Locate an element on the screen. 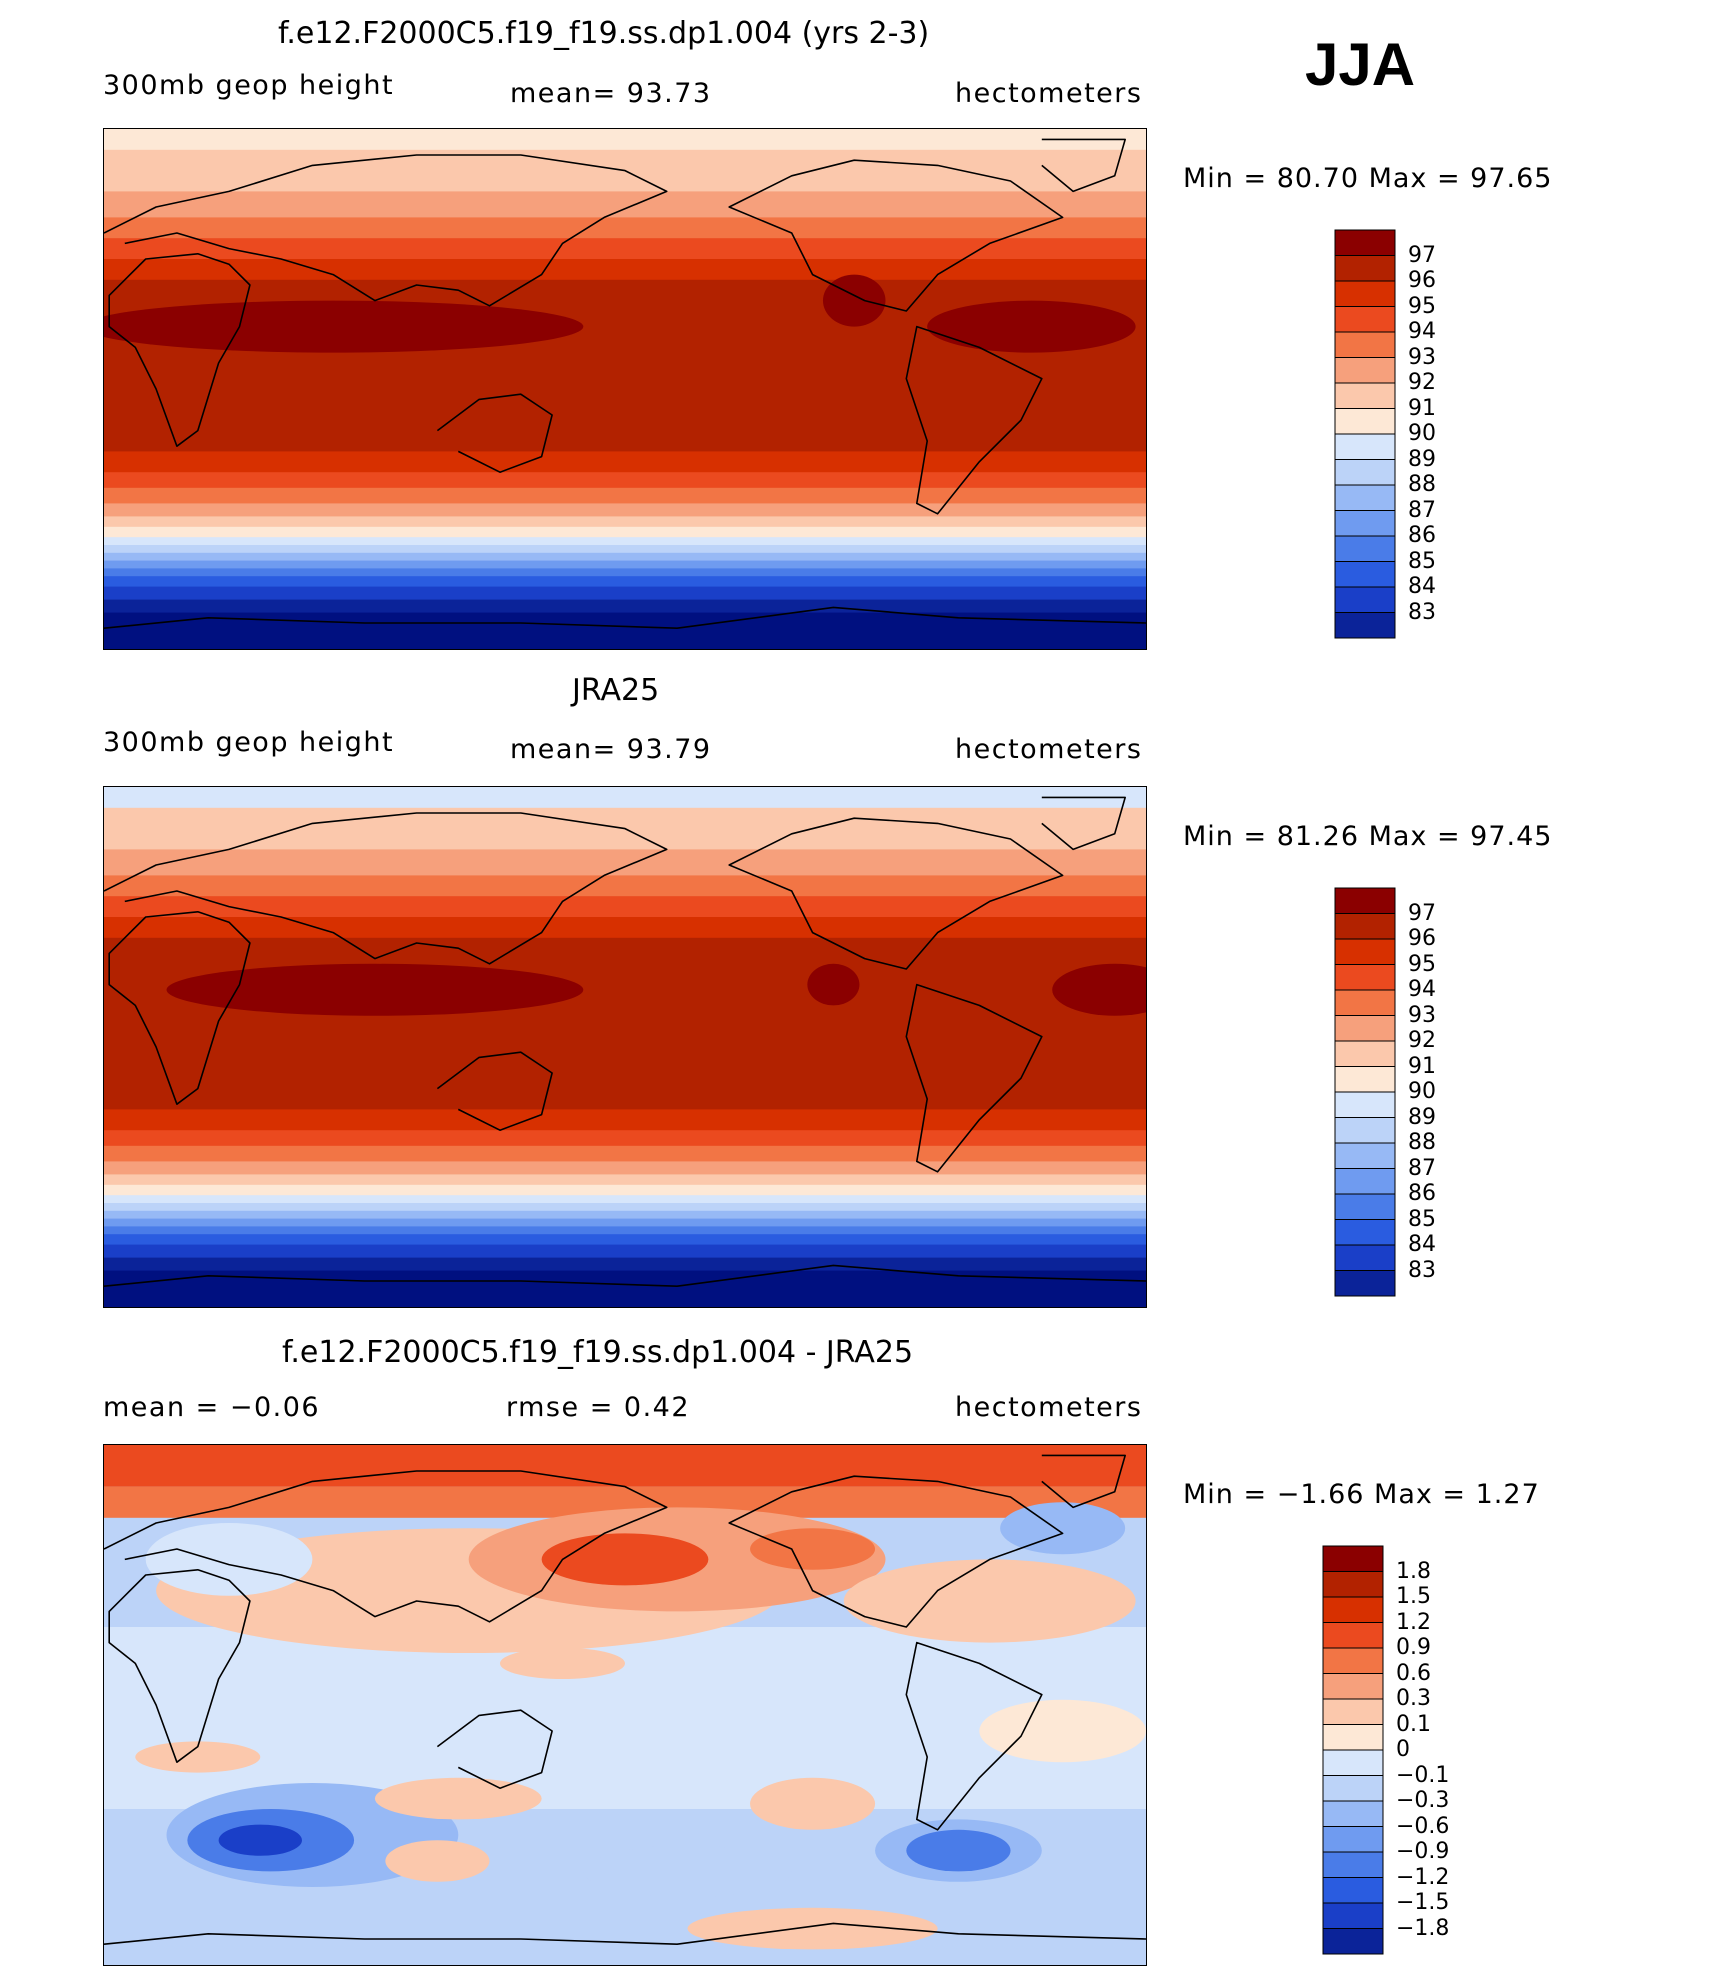  colorbar-tick-label: 84 is located at coordinates (1422, 586).